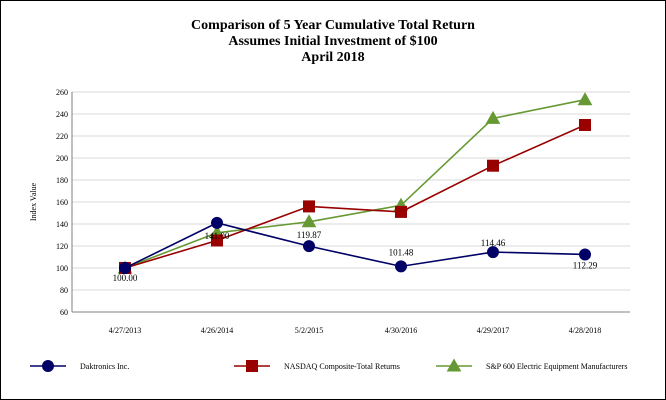  I want to click on y-tick-label-180: 180, so click(62, 180).